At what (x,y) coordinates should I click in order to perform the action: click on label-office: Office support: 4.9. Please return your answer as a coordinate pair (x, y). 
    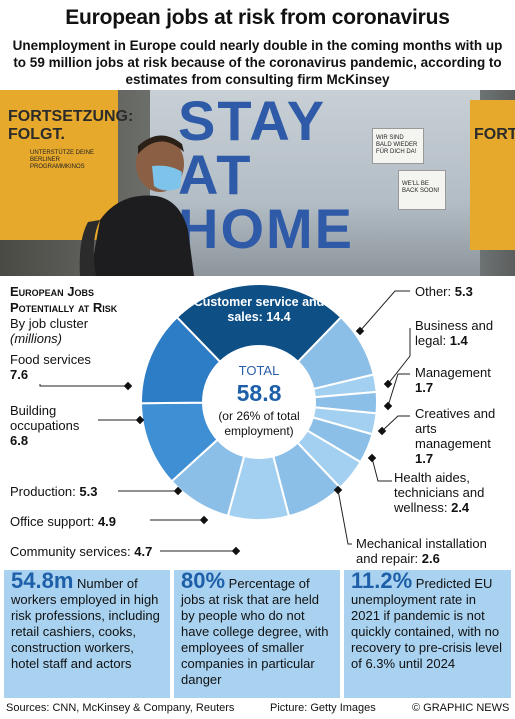
    Looking at the image, I should click on (63, 521).